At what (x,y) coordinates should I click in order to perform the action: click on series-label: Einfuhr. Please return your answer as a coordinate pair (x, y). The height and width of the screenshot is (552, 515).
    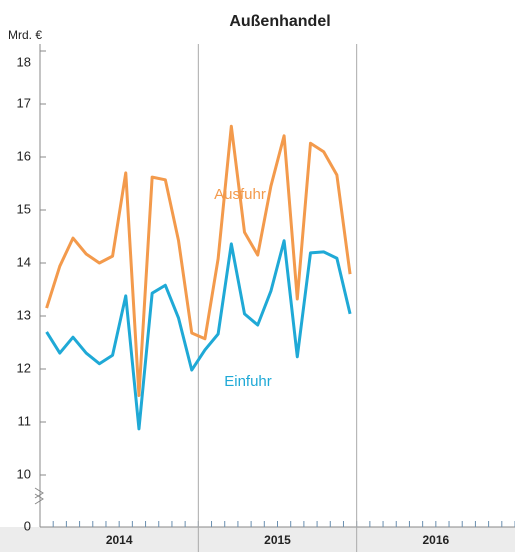
    Looking at the image, I should click on (248, 381).